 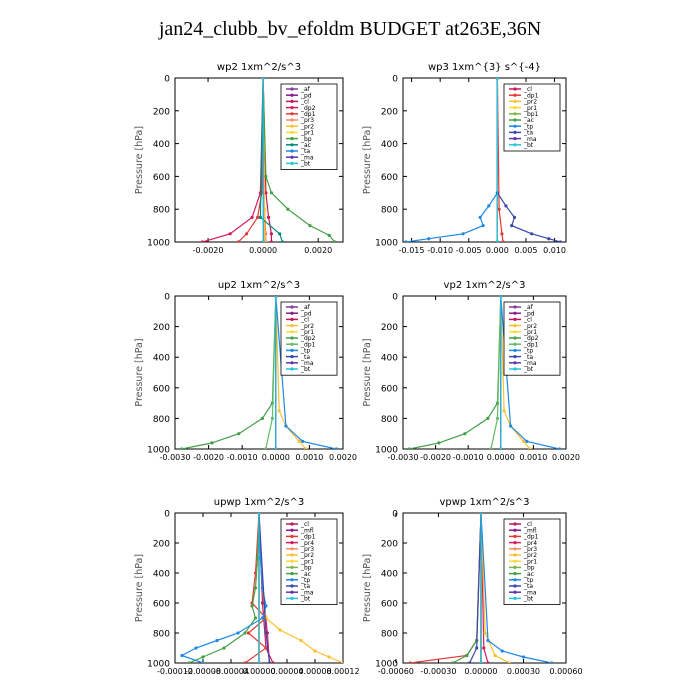 I want to click on panel-title: vpwp 1xm^2/s^3, so click(x=484, y=502).